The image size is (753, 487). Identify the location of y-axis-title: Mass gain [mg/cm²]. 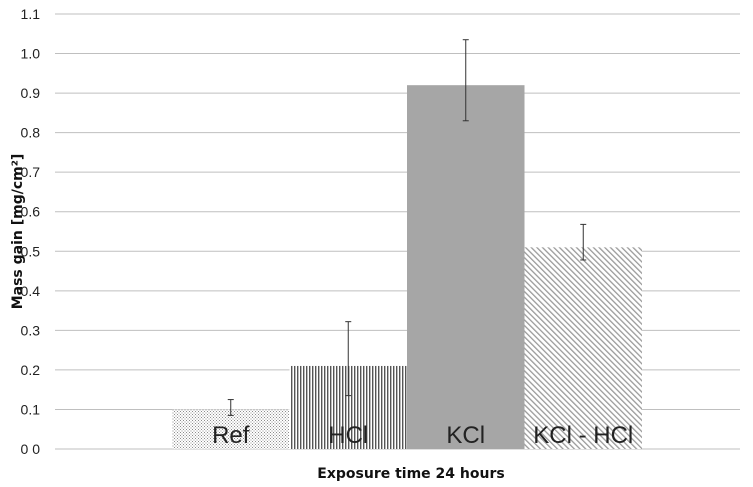
(18, 232).